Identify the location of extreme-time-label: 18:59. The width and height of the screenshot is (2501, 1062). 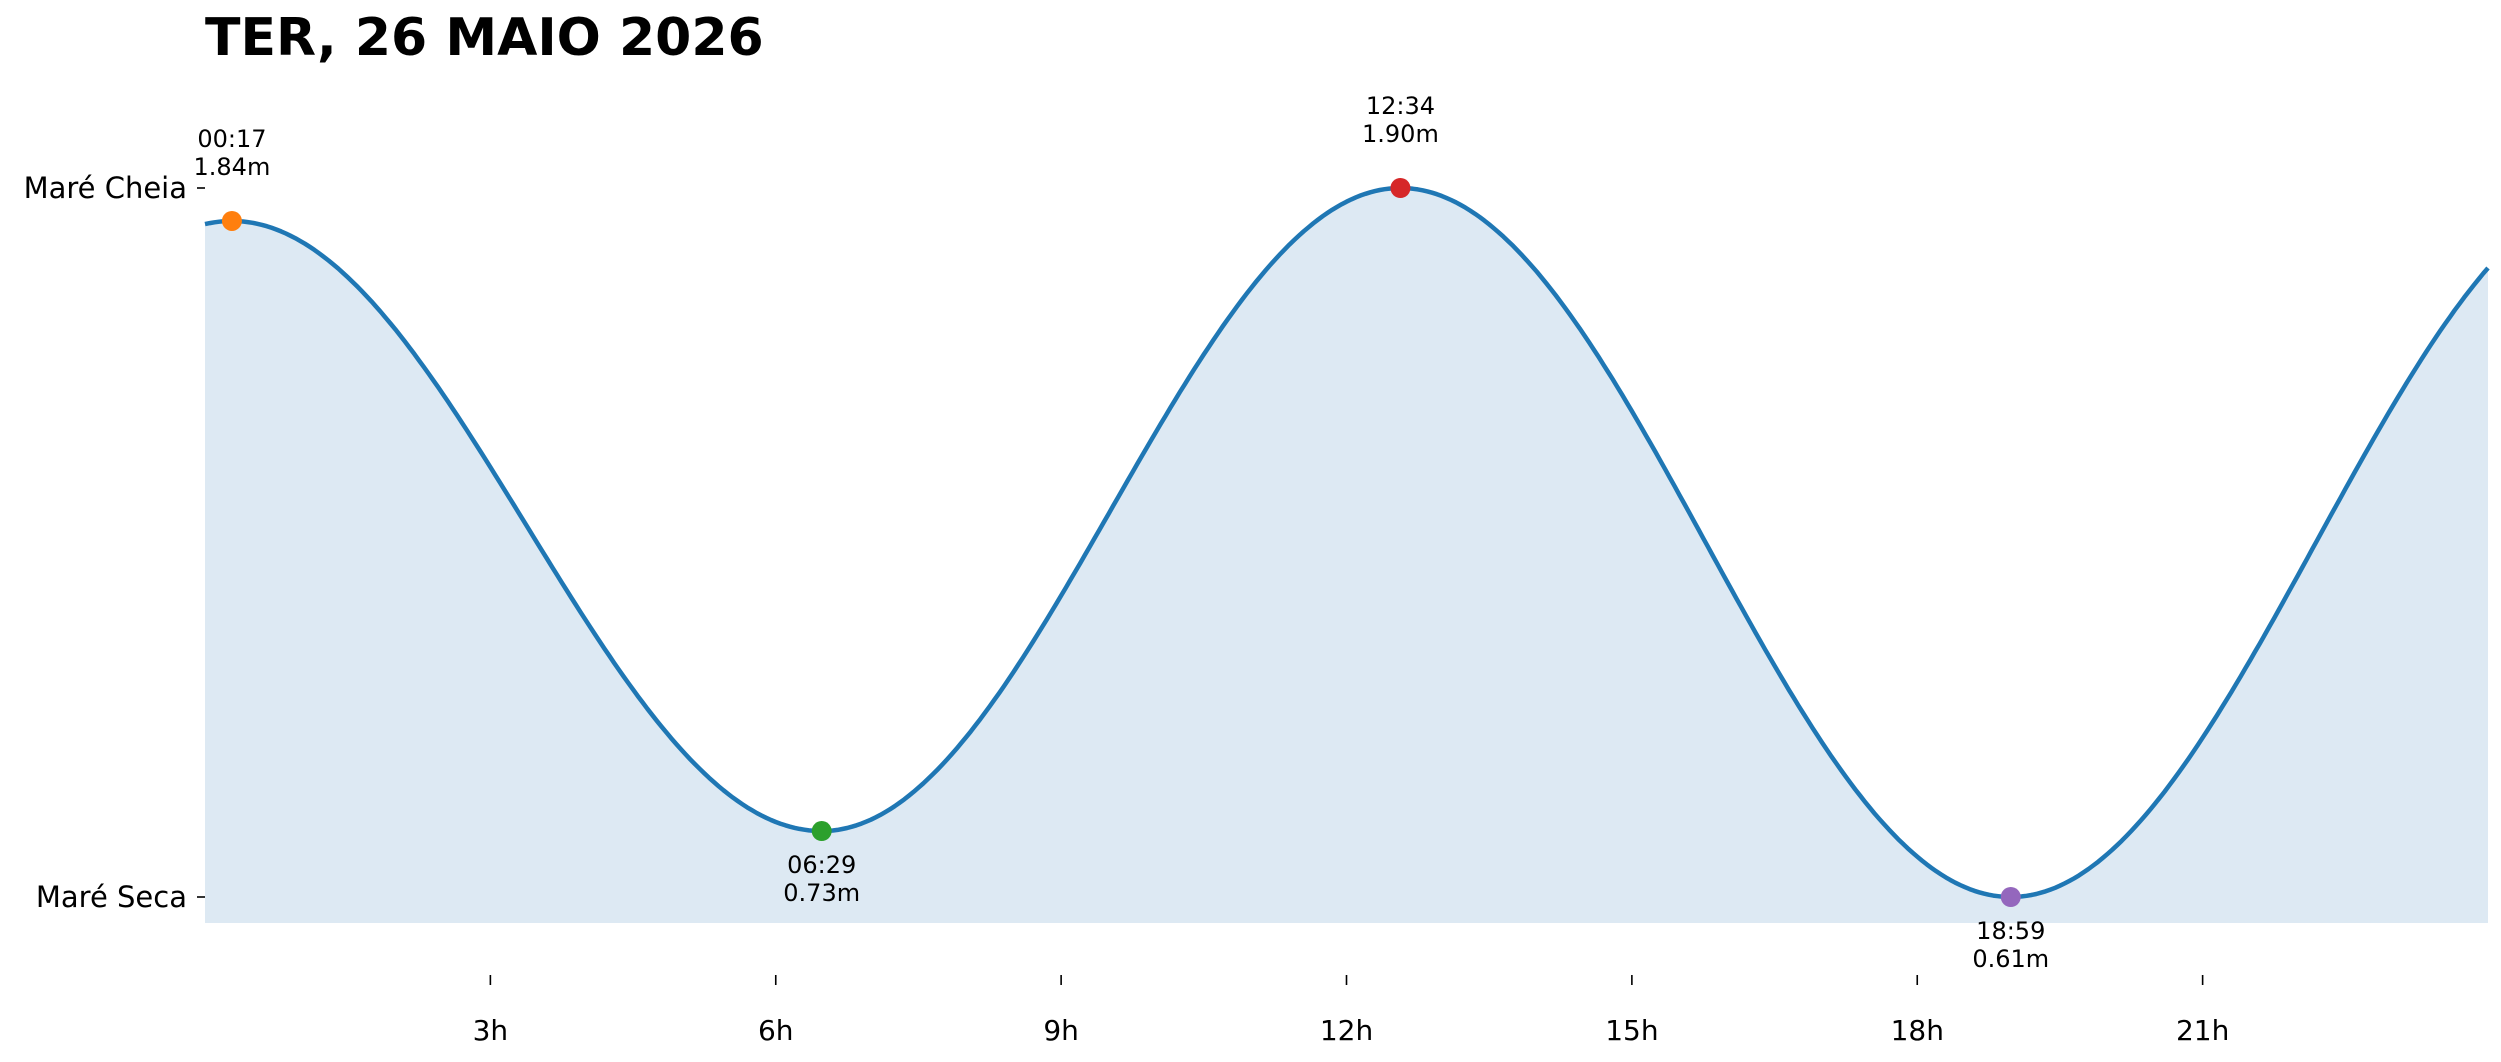
(2010, 931).